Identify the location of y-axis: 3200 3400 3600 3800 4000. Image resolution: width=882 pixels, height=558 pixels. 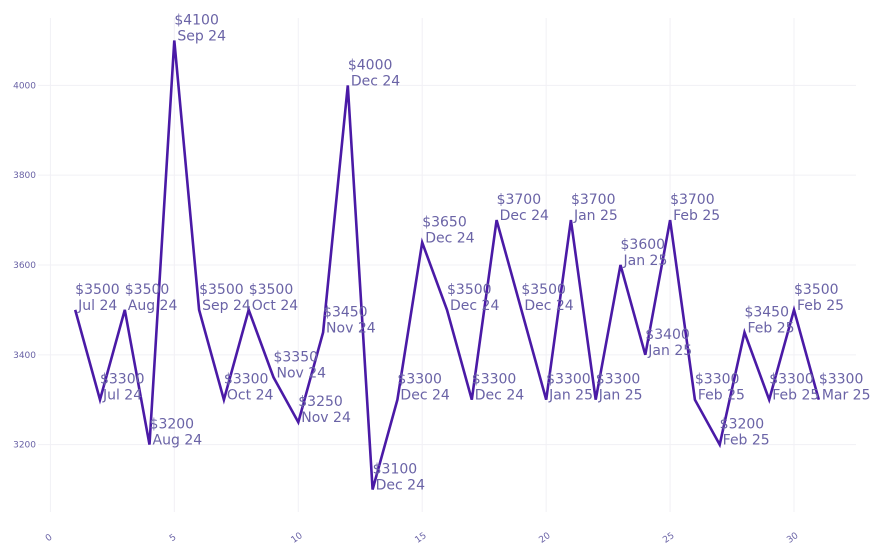
(24, 265).